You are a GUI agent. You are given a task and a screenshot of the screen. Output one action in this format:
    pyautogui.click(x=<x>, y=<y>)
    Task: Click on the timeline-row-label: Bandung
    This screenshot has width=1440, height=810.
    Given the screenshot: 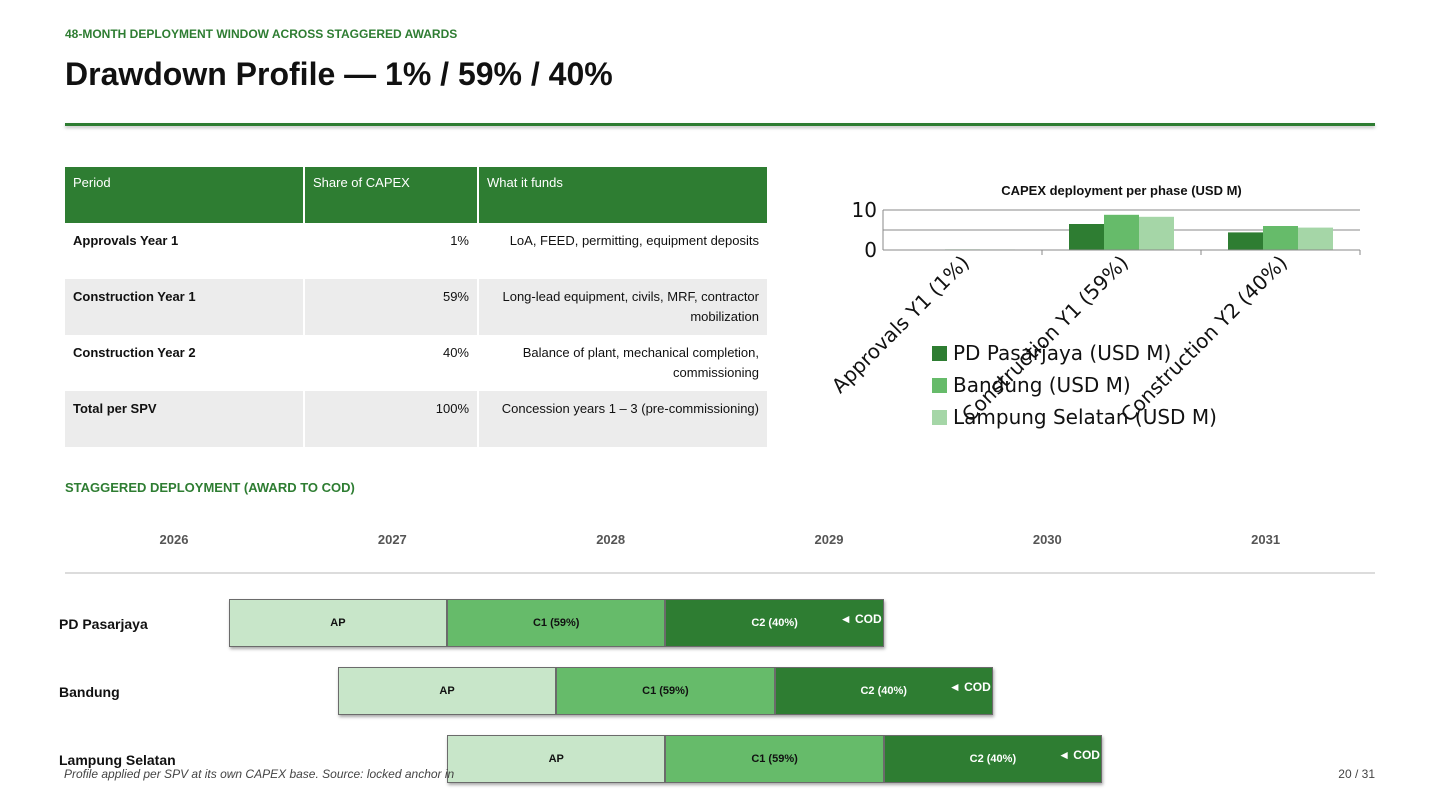 What is the action you would take?
    pyautogui.click(x=89, y=692)
    